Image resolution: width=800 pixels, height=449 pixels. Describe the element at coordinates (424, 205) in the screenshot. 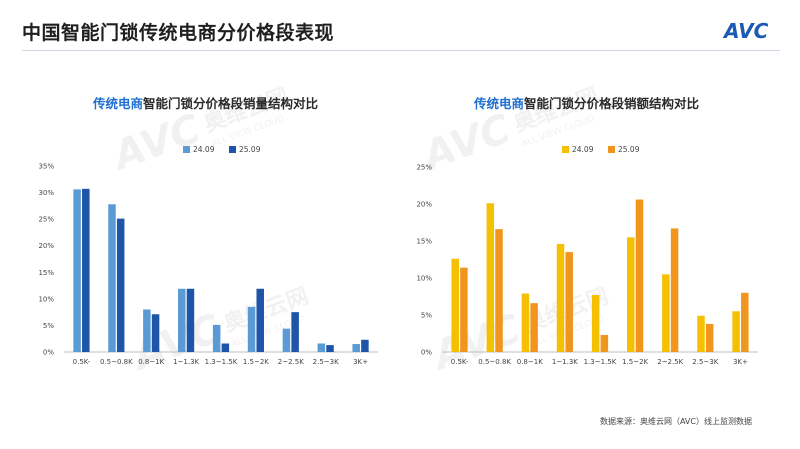

I see `right-ytick-label: 20%` at that location.